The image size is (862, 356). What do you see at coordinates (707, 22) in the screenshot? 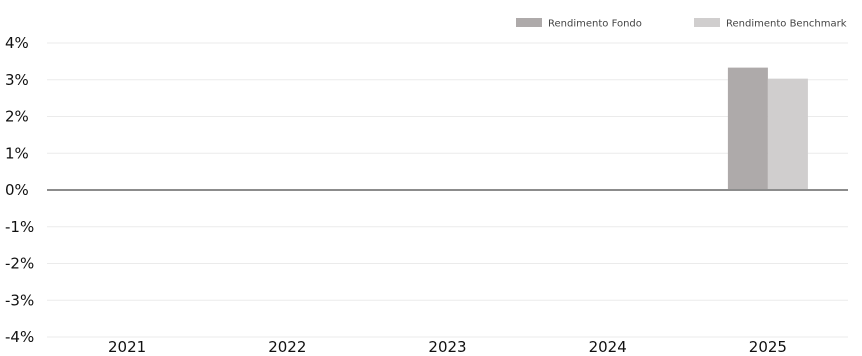
I see `legend-swatch-benchmark` at bounding box center [707, 22].